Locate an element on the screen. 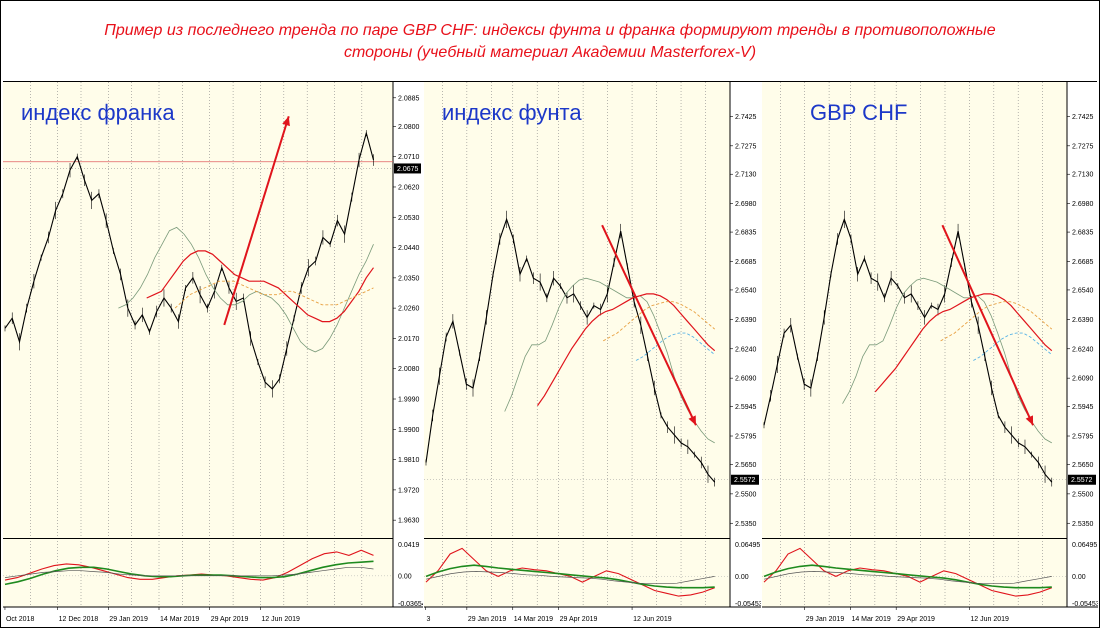  y-tick-label: 2.0440 is located at coordinates (409, 248).